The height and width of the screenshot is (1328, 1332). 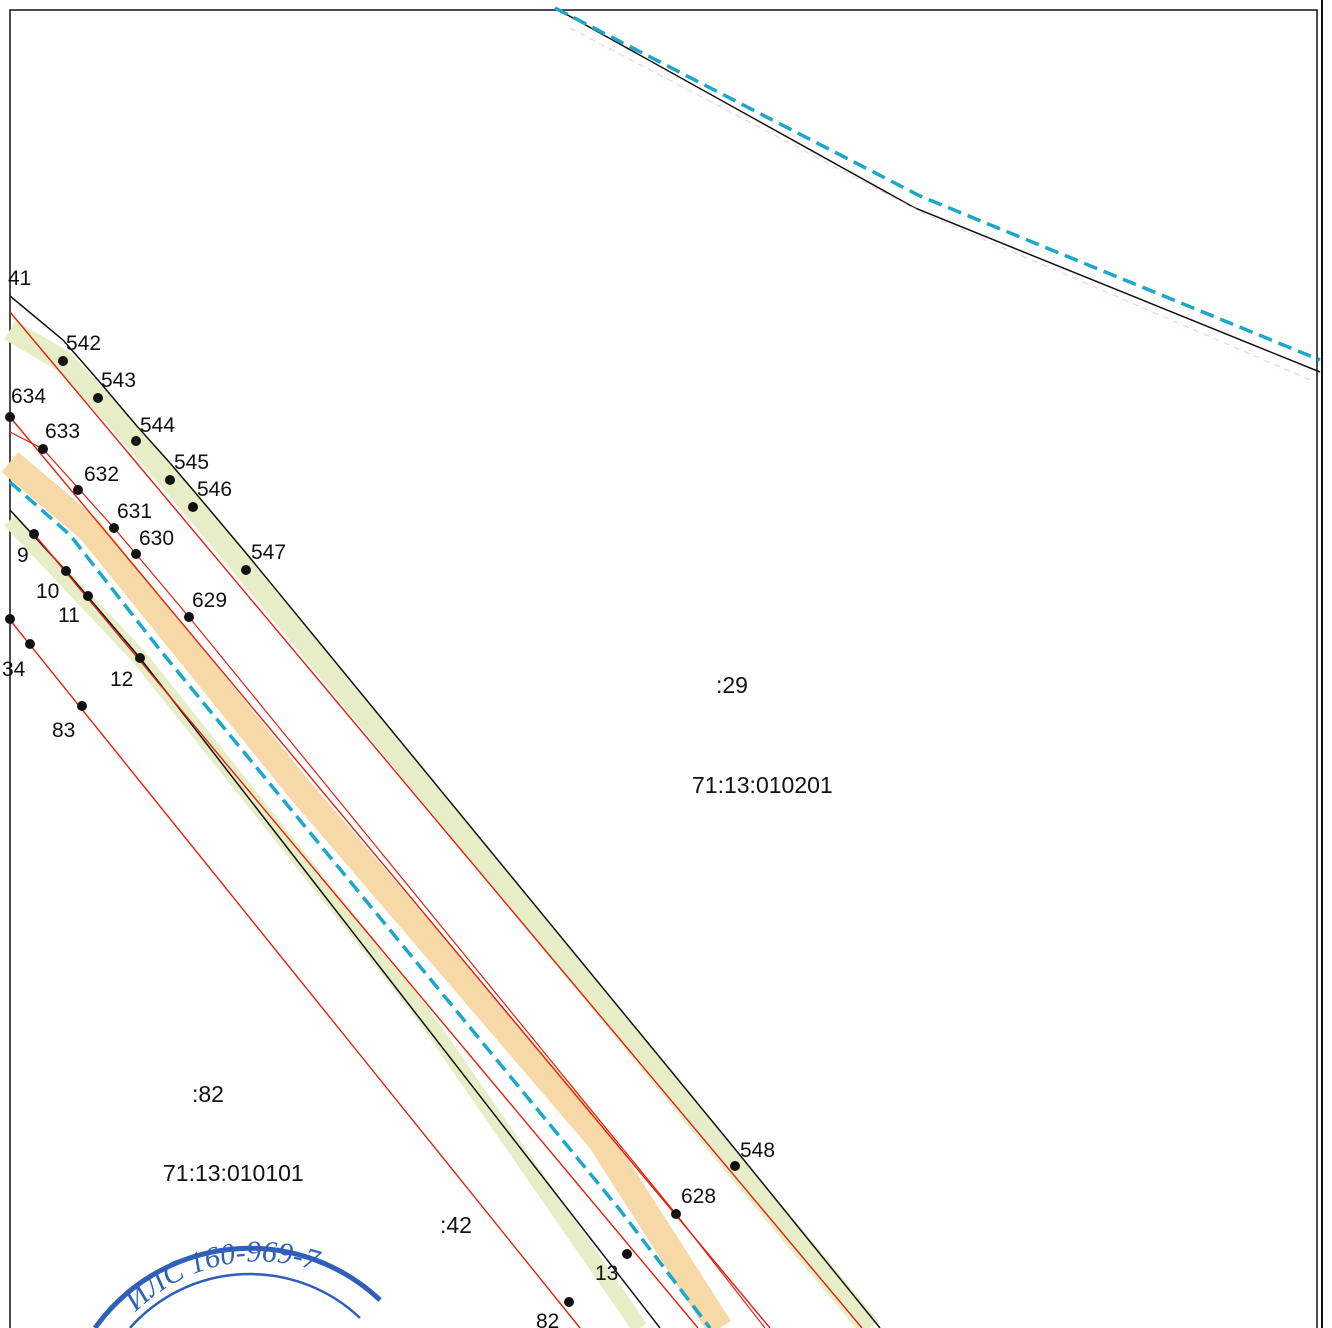 What do you see at coordinates (28, 396) in the screenshot?
I see `point-label-634: 634` at bounding box center [28, 396].